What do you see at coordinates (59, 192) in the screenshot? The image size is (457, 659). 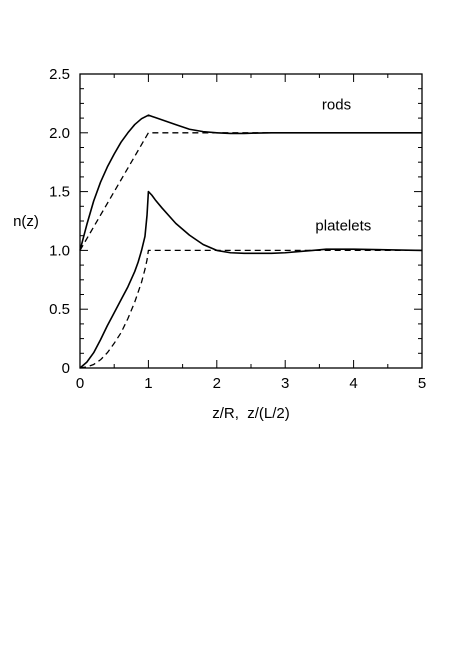 I see `y-tick-label: 1.5` at bounding box center [59, 192].